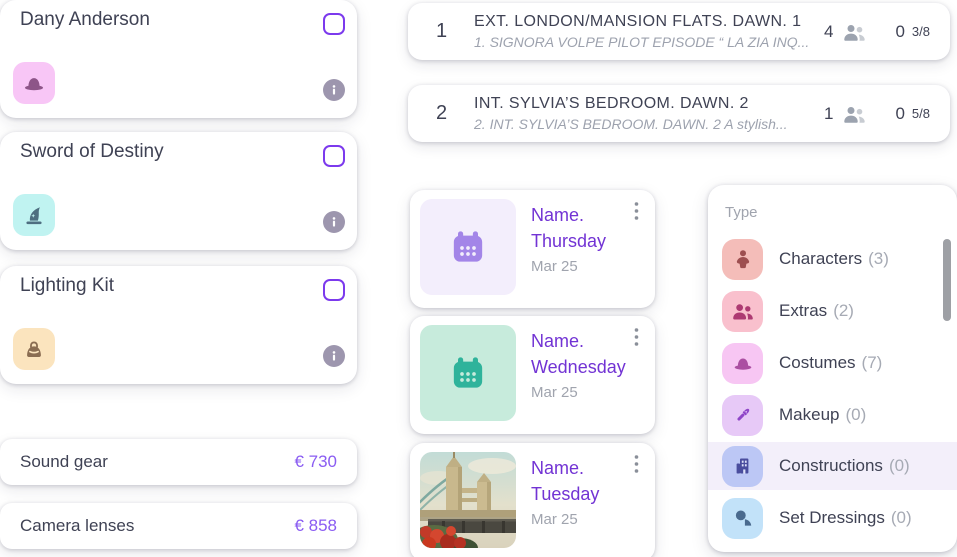 Image resolution: width=957 pixels, height=557 pixels. Describe the element at coordinates (878, 258) in the screenshot. I see `type-count: (3)` at that location.